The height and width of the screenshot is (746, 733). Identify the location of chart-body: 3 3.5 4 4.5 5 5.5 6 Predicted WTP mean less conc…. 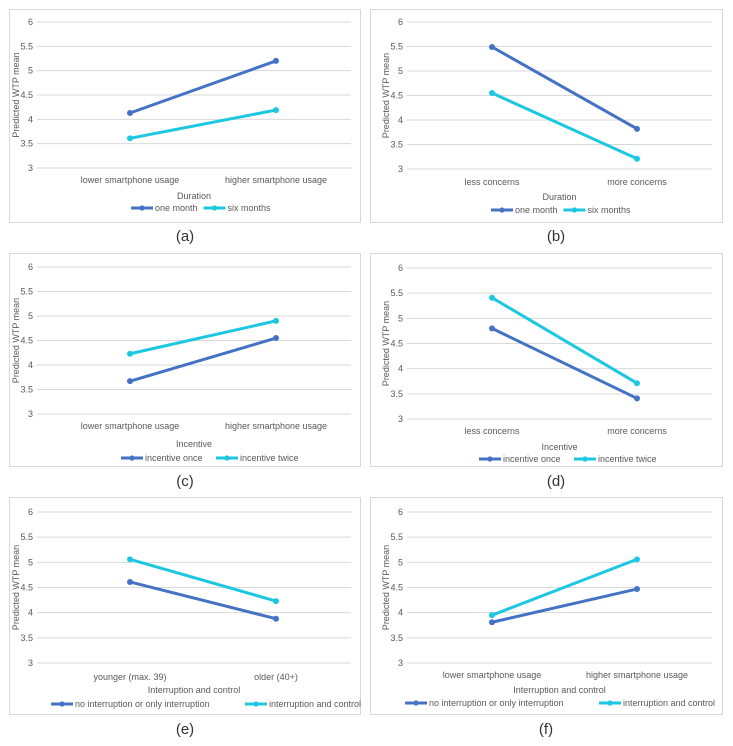
(546, 363).